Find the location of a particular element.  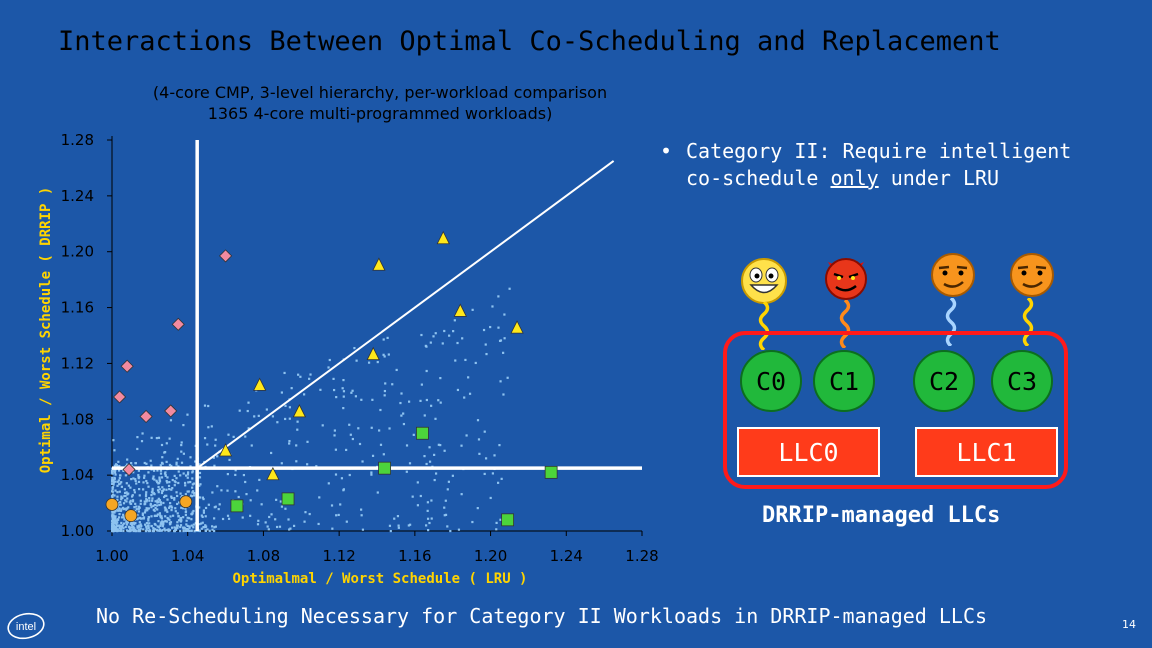

y-tick-label: 1.08 is located at coordinates (77, 419).